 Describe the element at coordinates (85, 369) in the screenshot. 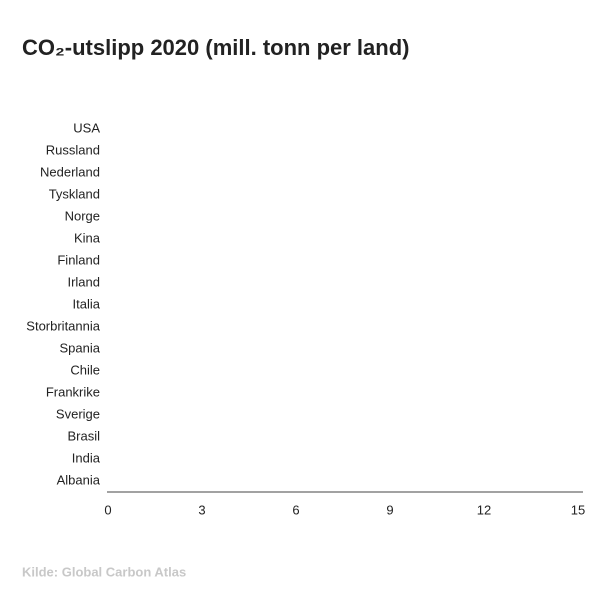

I see `y-tick-label: Chile` at that location.